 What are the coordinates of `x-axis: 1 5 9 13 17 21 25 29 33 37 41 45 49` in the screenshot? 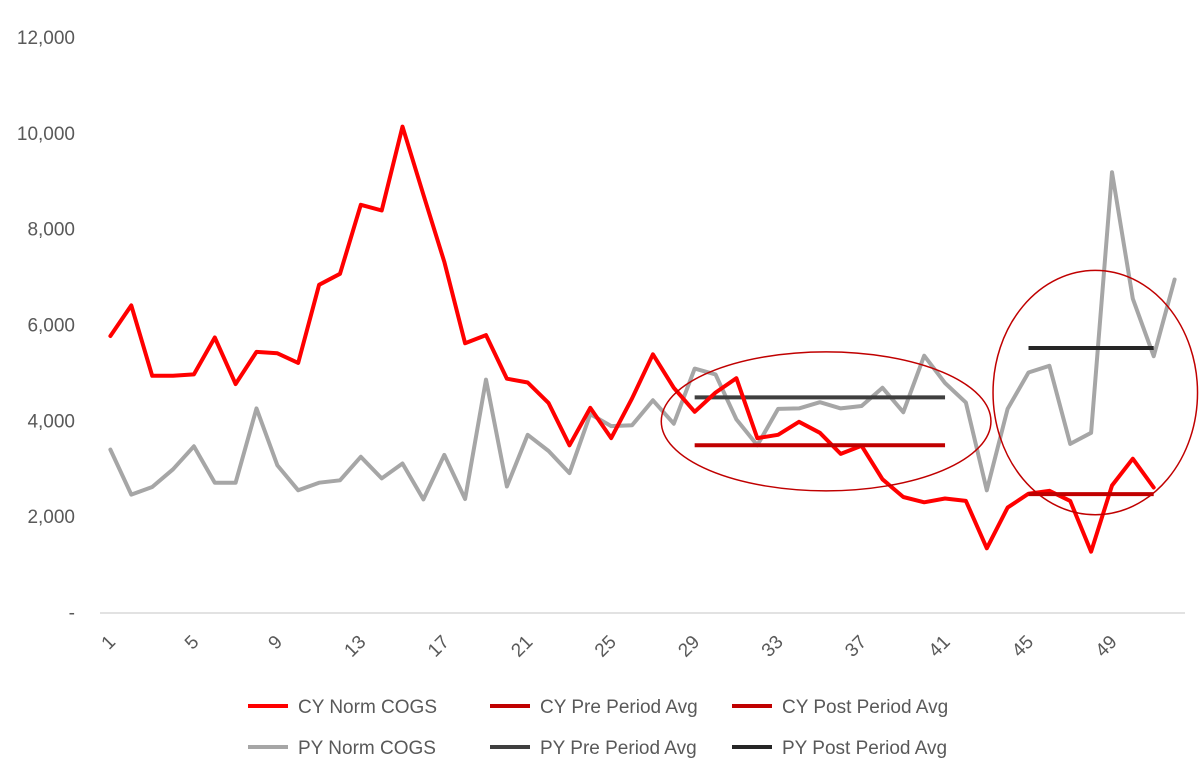 It's located at (641, 637).